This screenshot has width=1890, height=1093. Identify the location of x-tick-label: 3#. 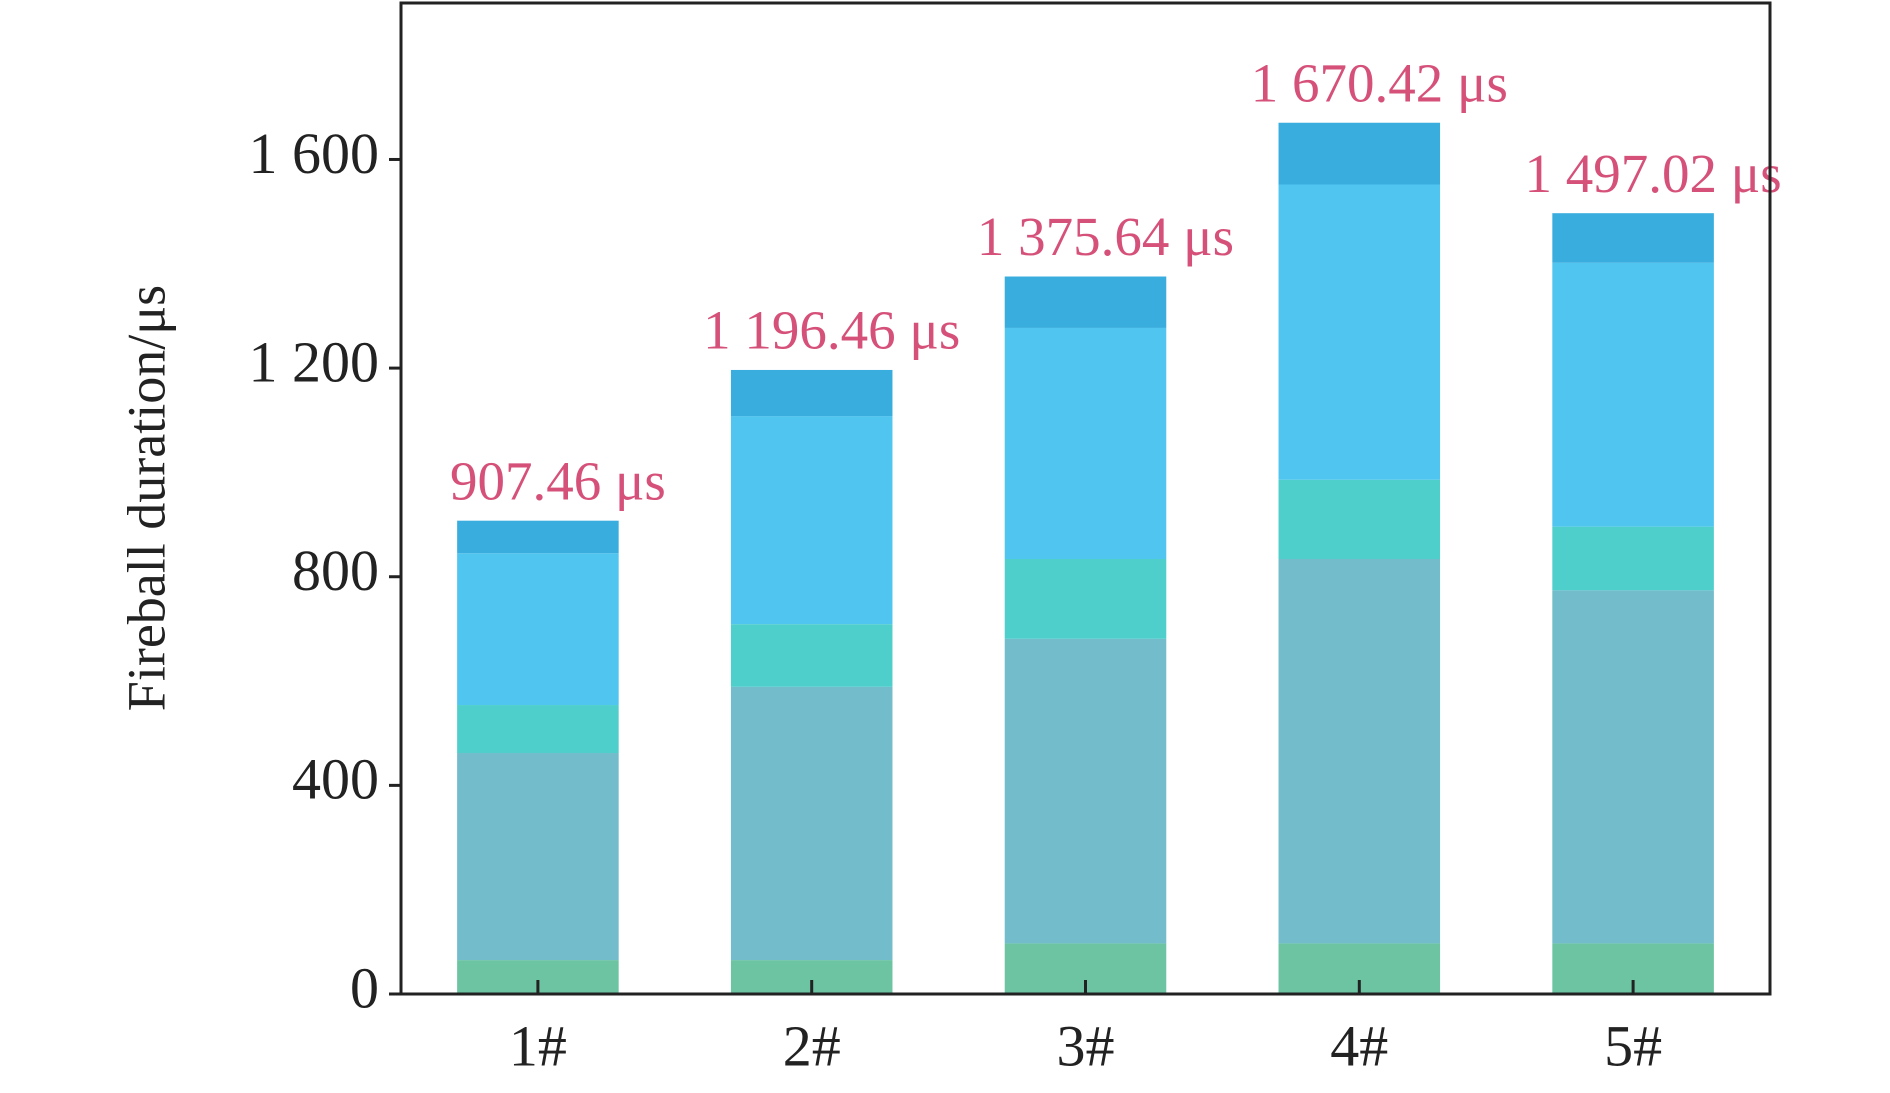
(1086, 1045).